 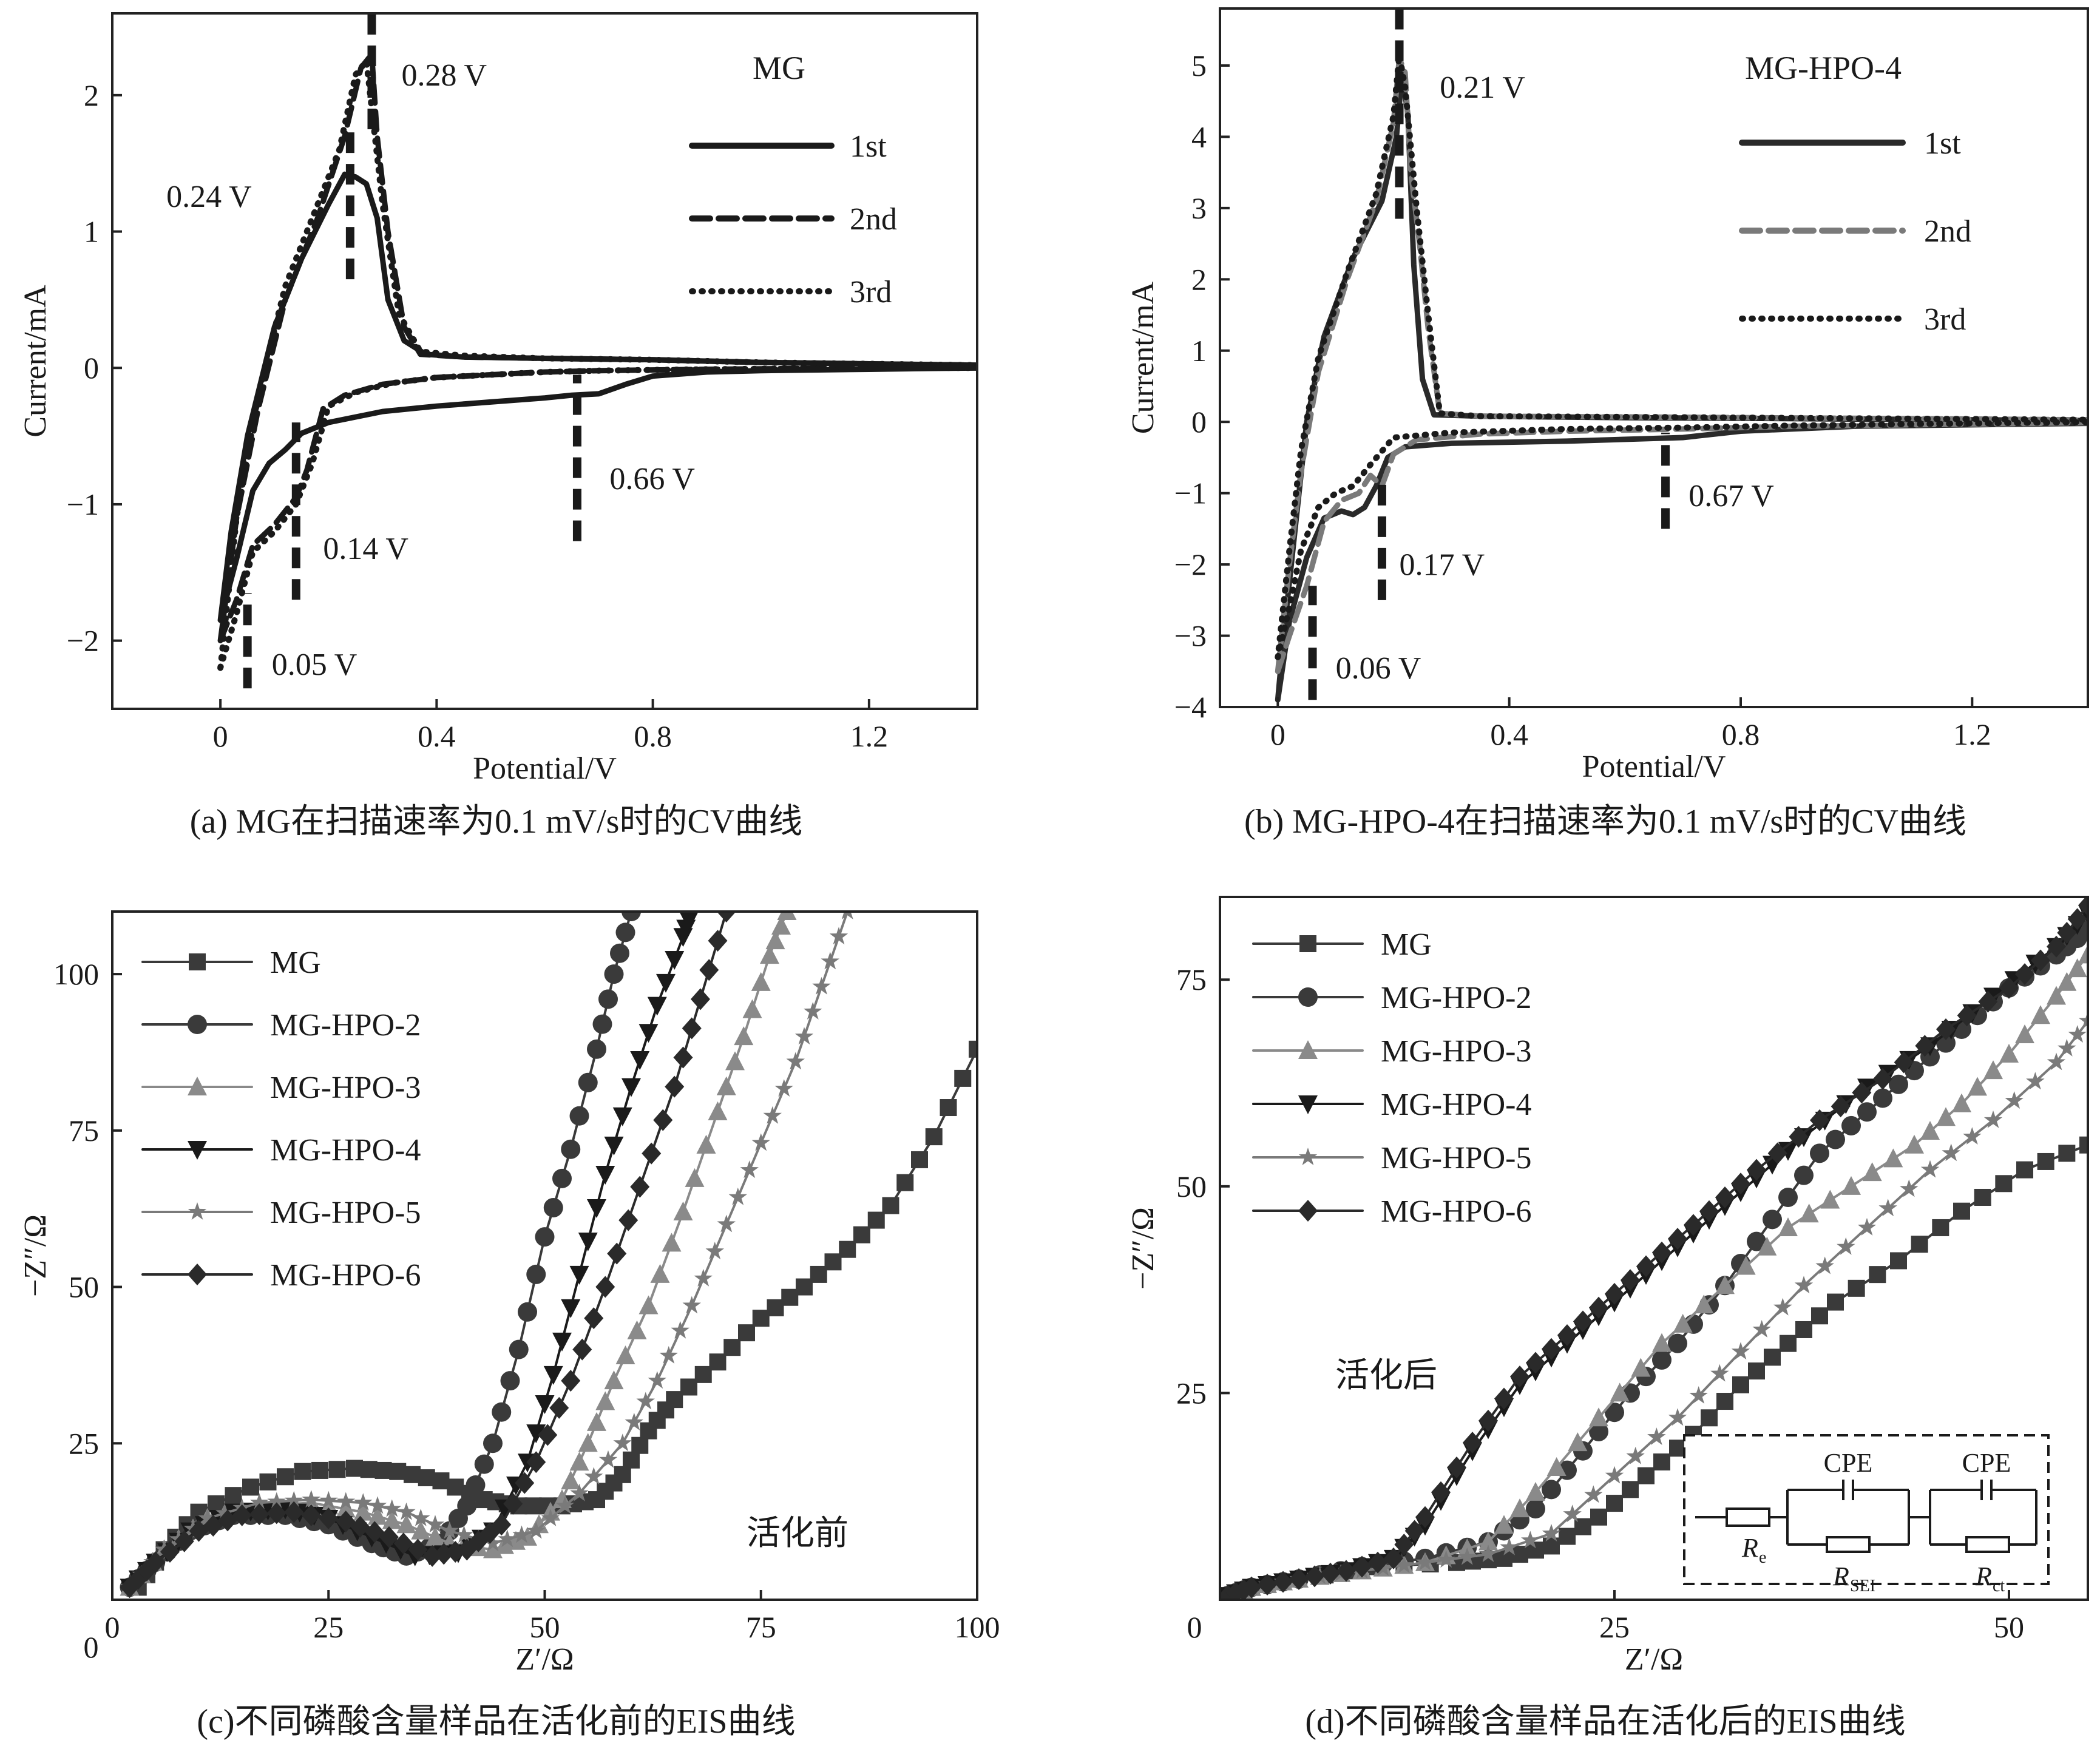 I want to click on y-tick-label: 5, so click(x=1199, y=66).